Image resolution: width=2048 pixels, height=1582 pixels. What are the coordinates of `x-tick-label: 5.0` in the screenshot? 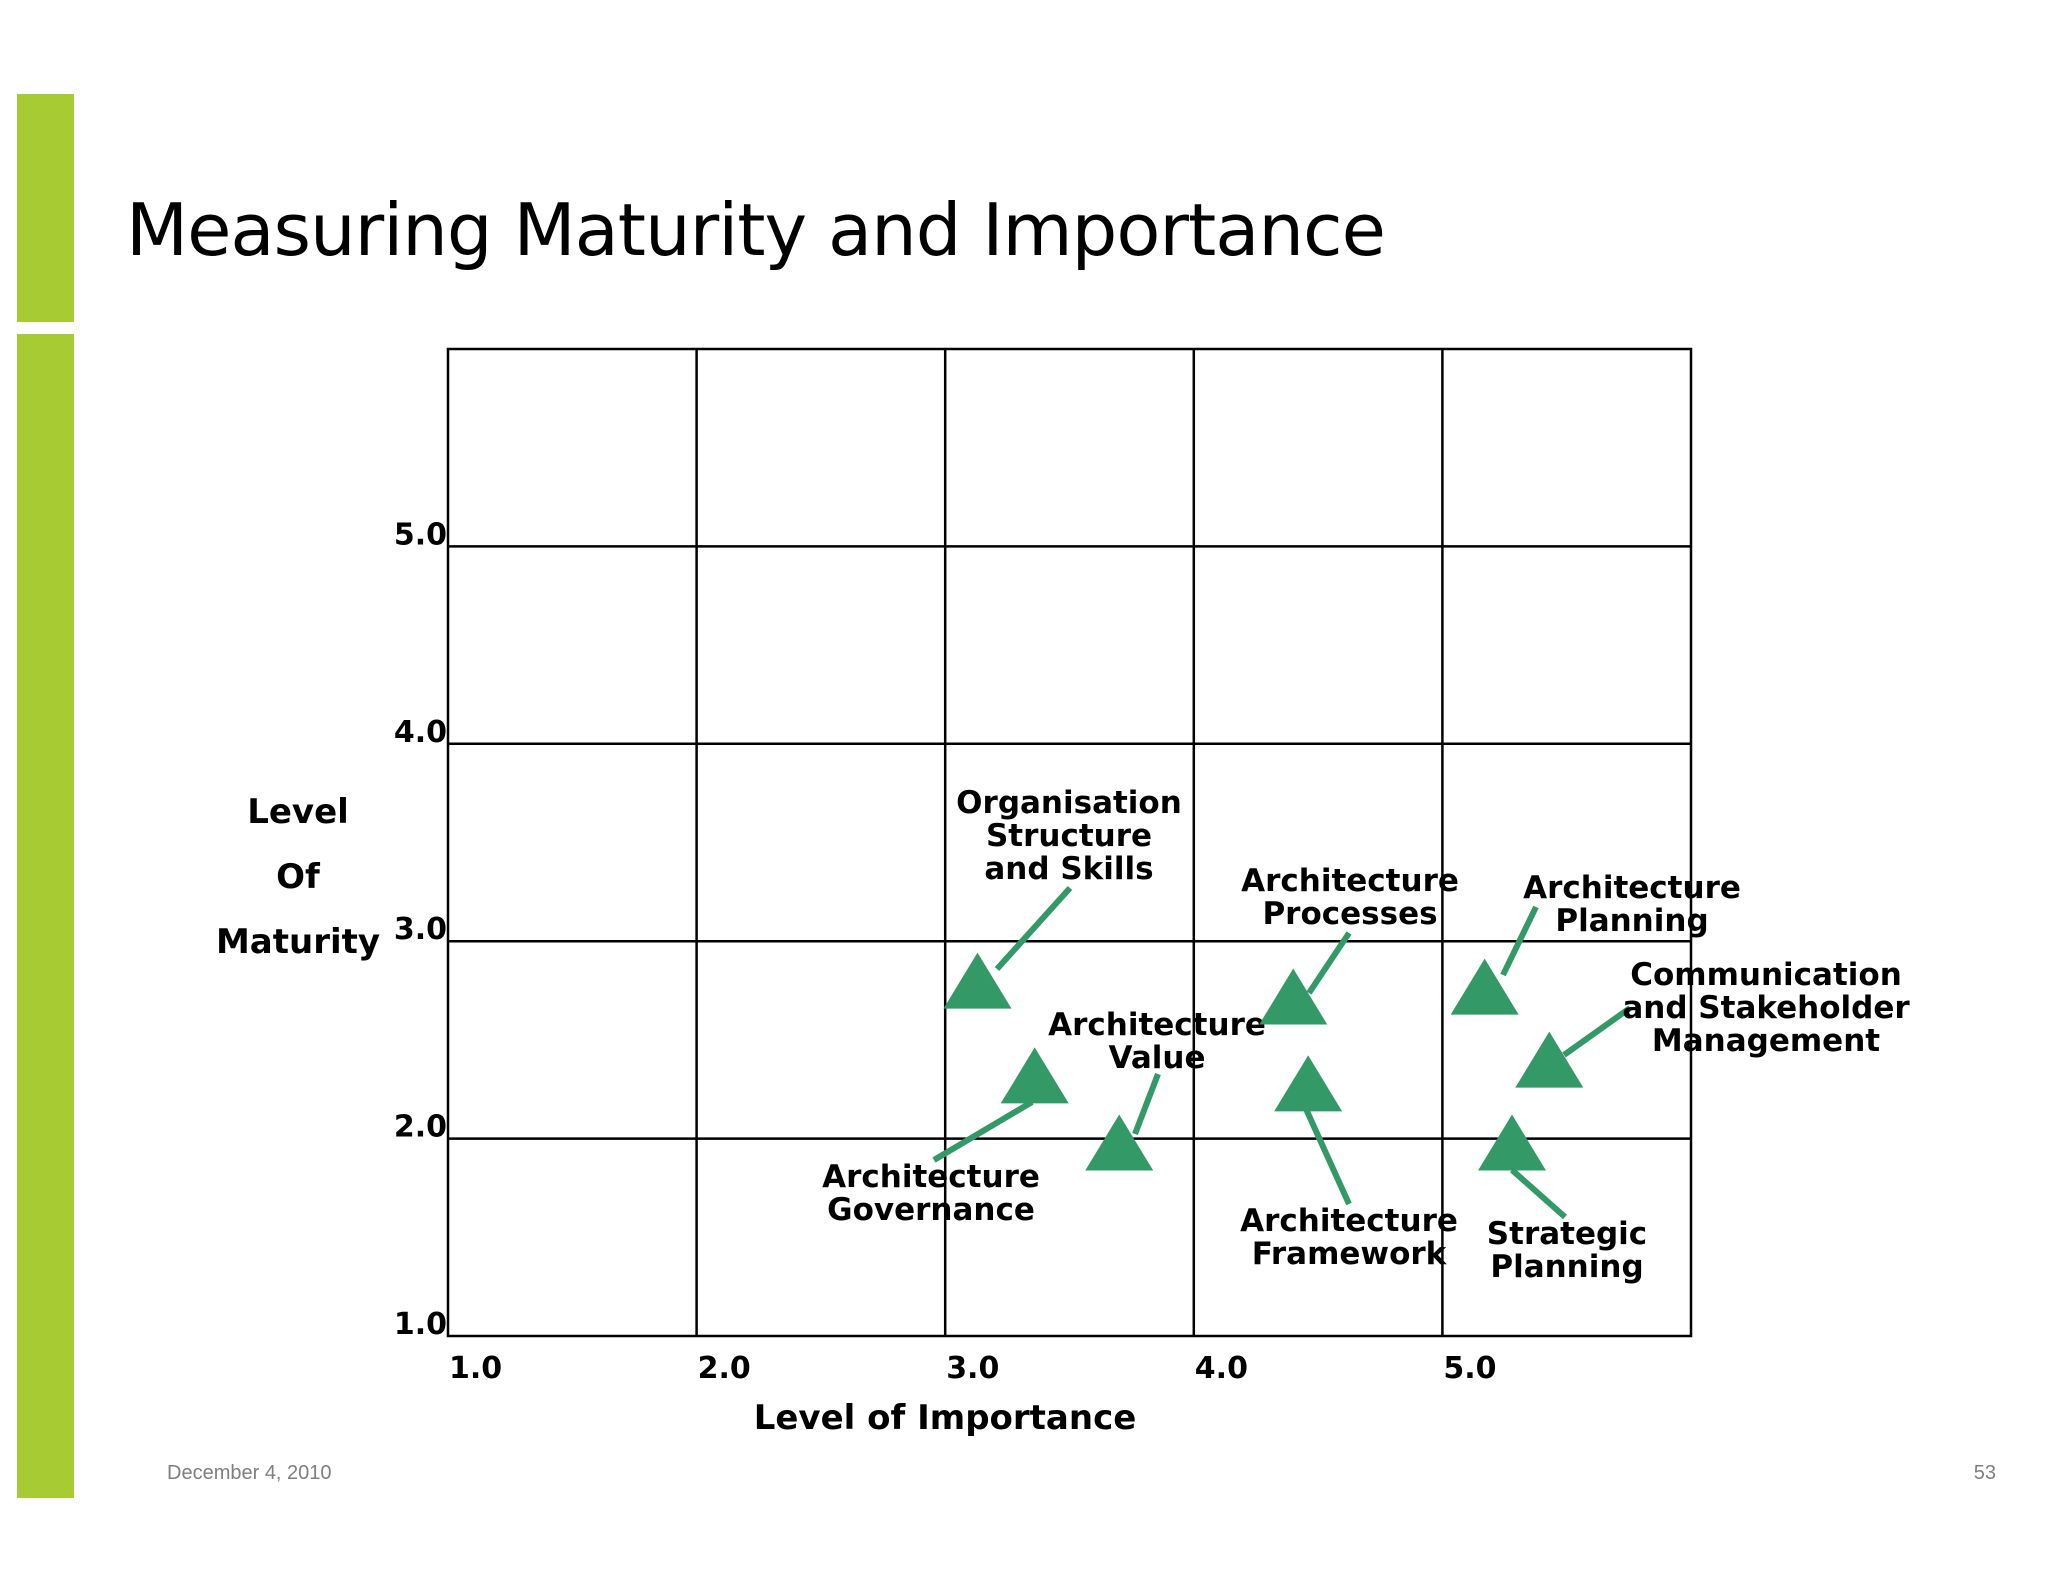 It's located at (1469, 1368).